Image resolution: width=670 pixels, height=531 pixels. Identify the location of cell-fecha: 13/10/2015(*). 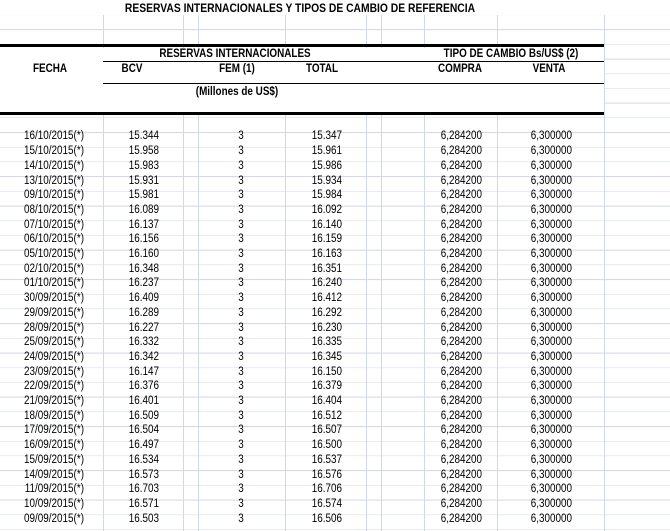
(54, 180).